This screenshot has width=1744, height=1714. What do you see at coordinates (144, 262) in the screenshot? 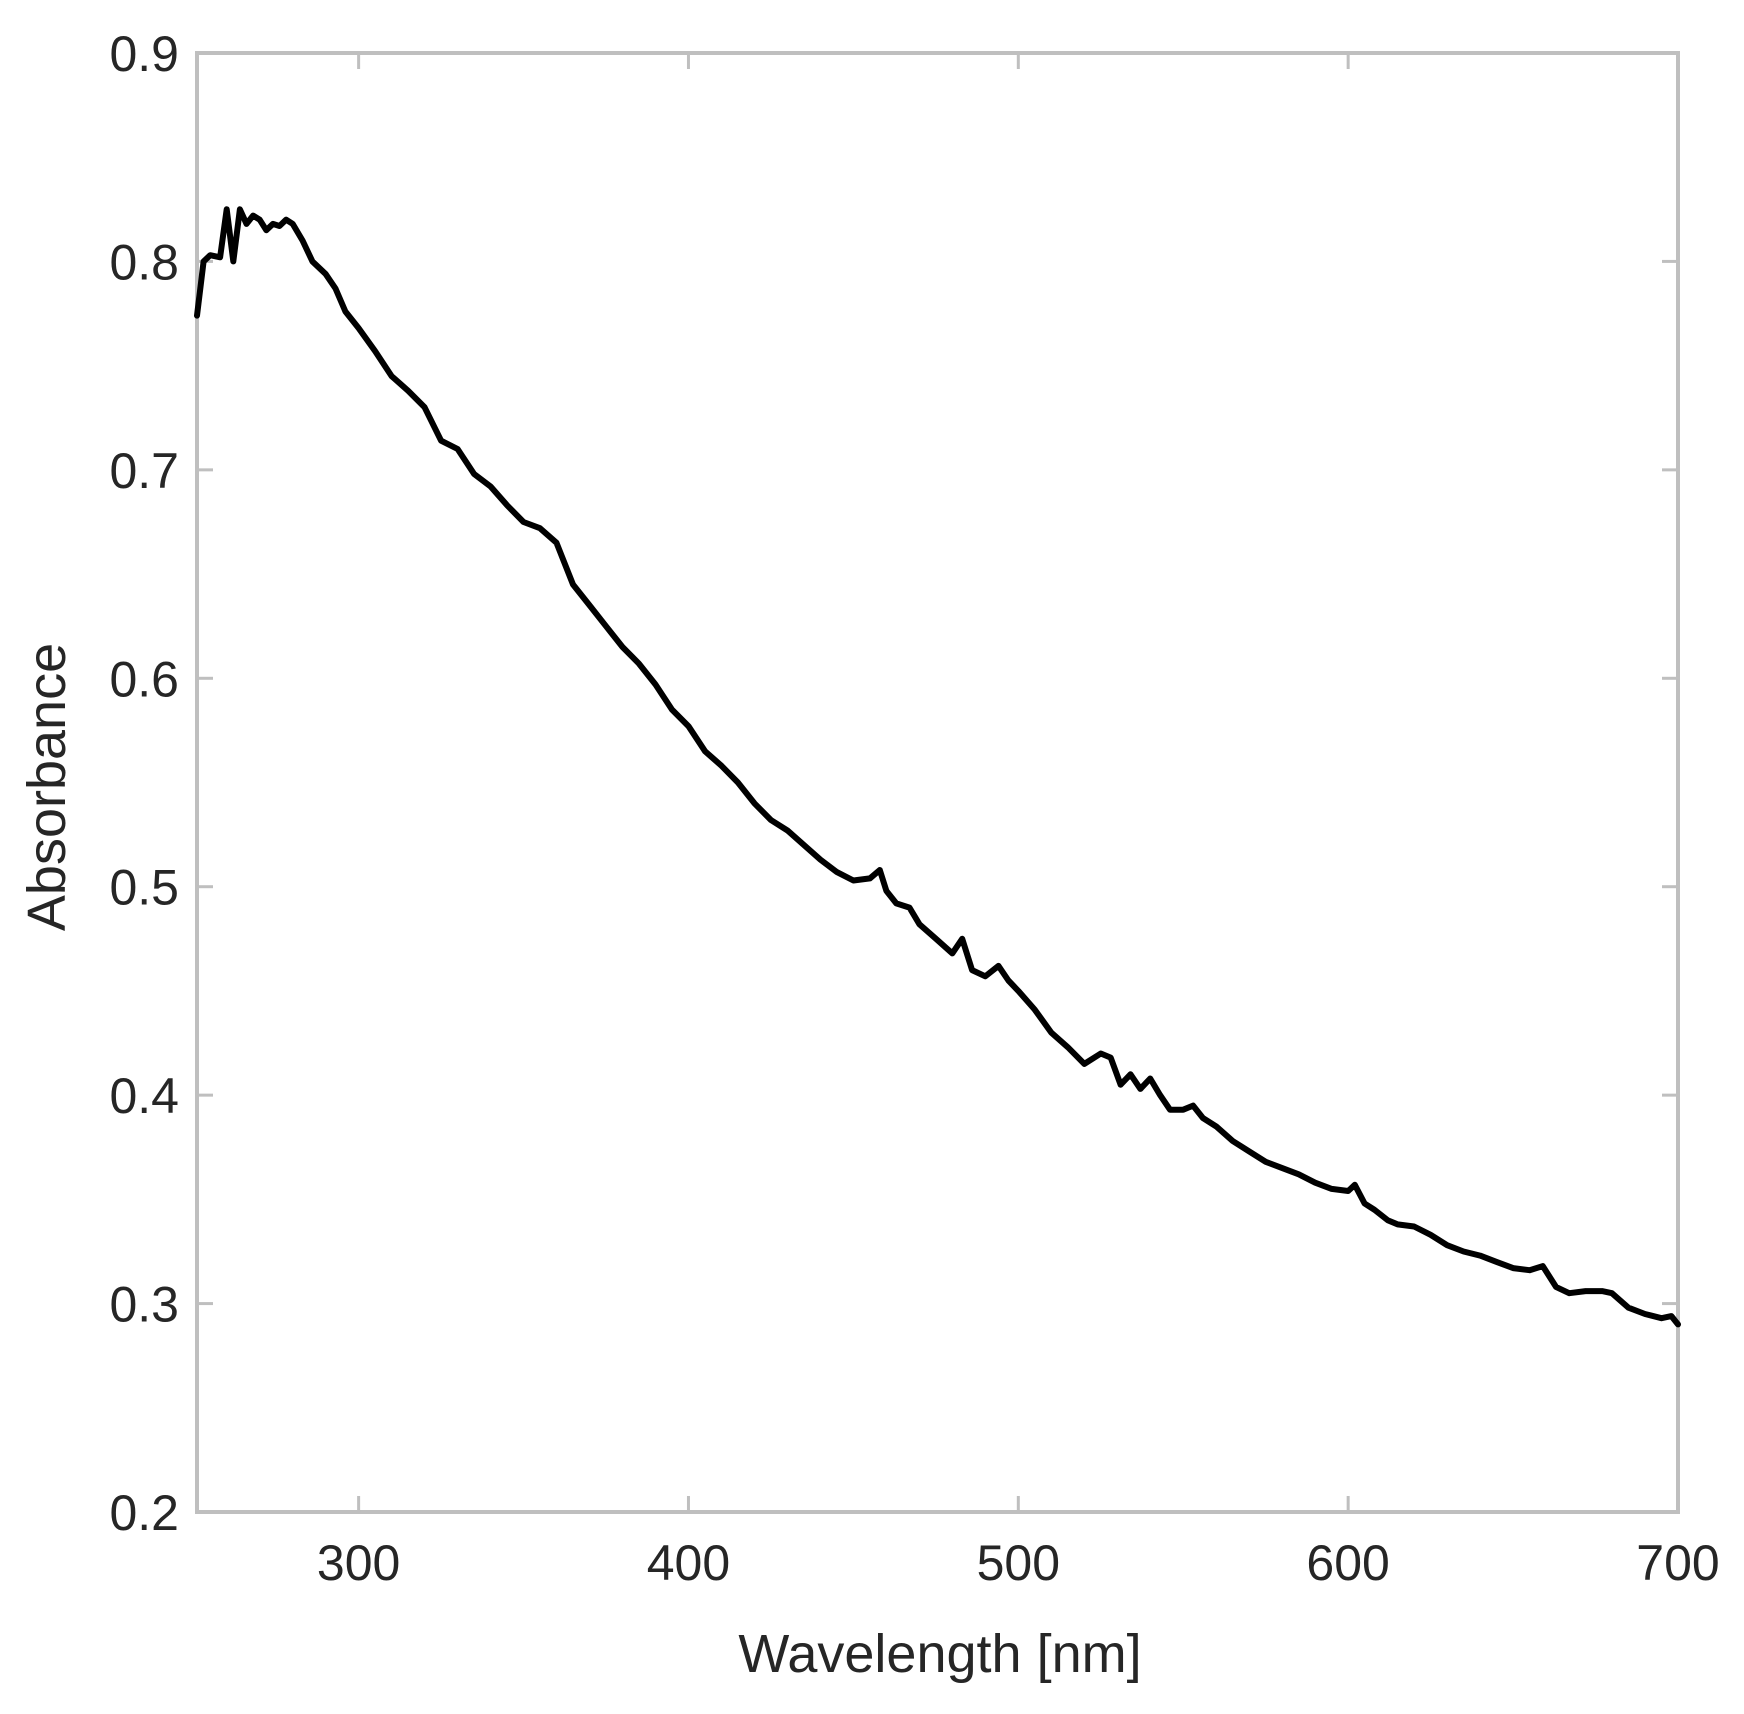
I see `y-tick-label: 0.8` at bounding box center [144, 262].